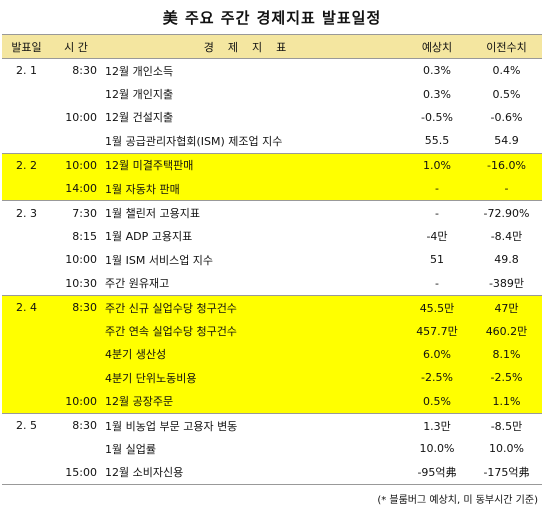 The width and height of the screenshot is (544, 511). I want to click on page-title: 美 주요 주간 경제지표 발표일정, so click(272, 17).